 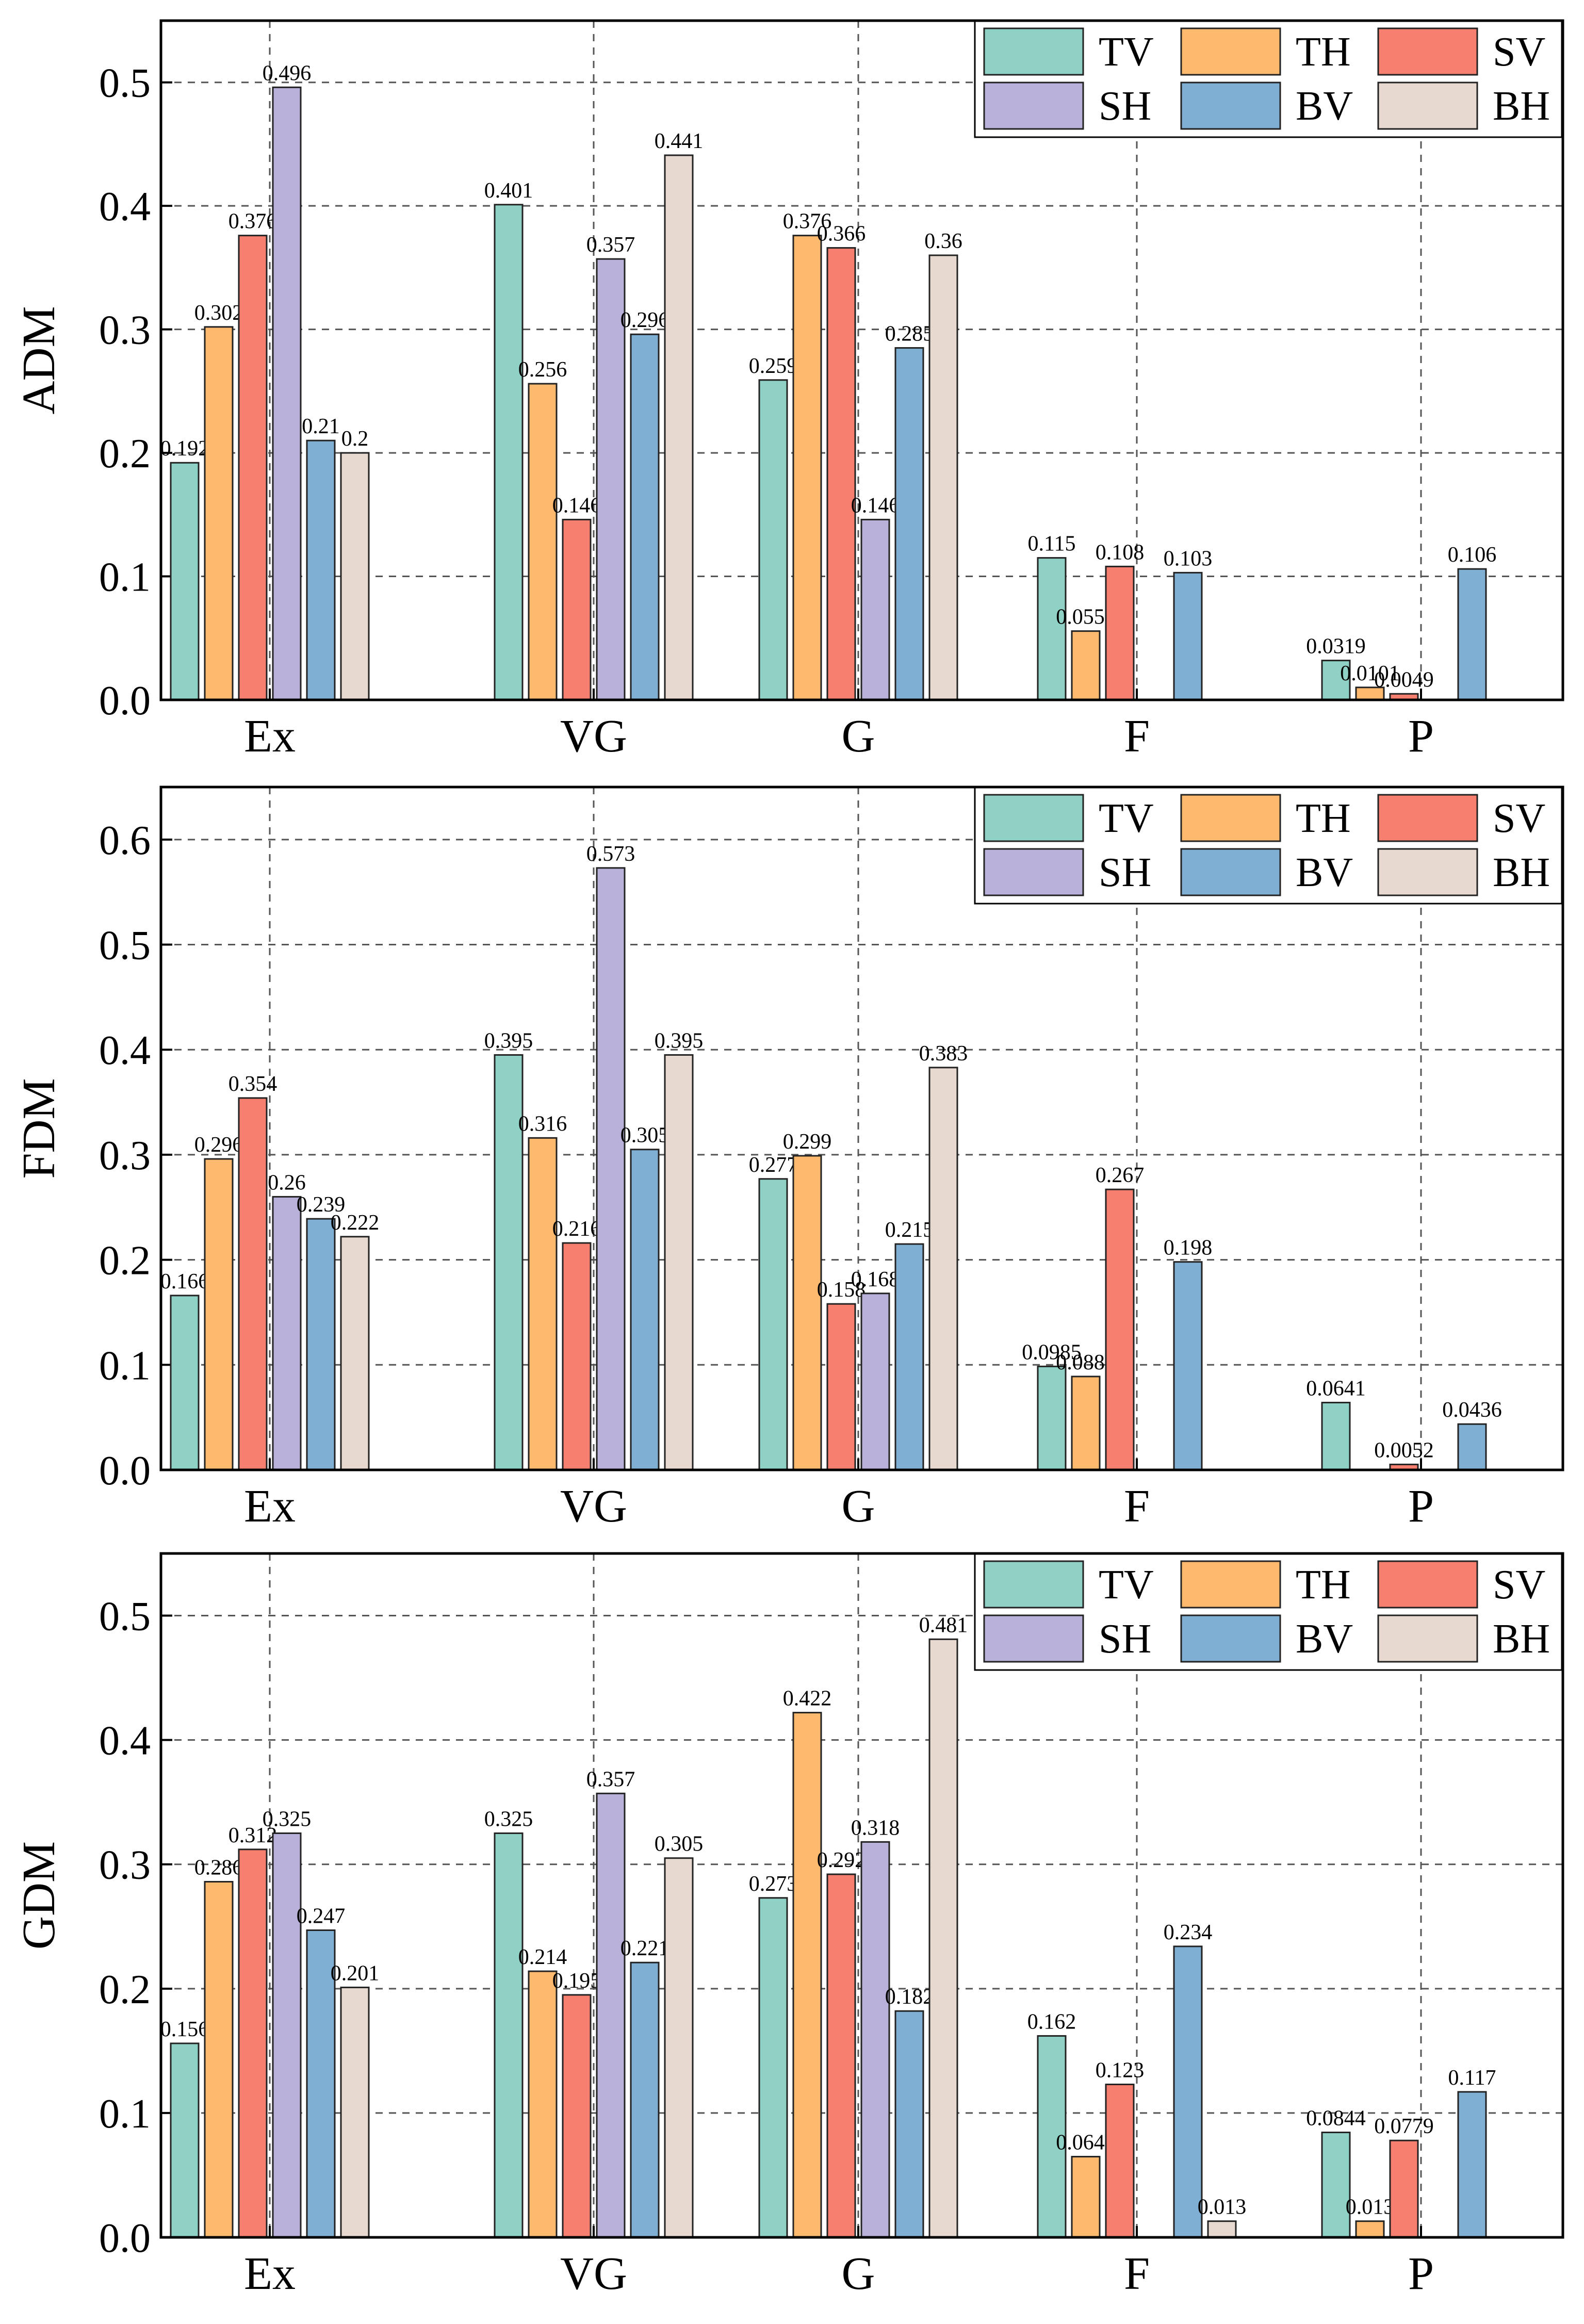 What do you see at coordinates (1051, 2022) in the screenshot?
I see `data-label: 0.162` at bounding box center [1051, 2022].